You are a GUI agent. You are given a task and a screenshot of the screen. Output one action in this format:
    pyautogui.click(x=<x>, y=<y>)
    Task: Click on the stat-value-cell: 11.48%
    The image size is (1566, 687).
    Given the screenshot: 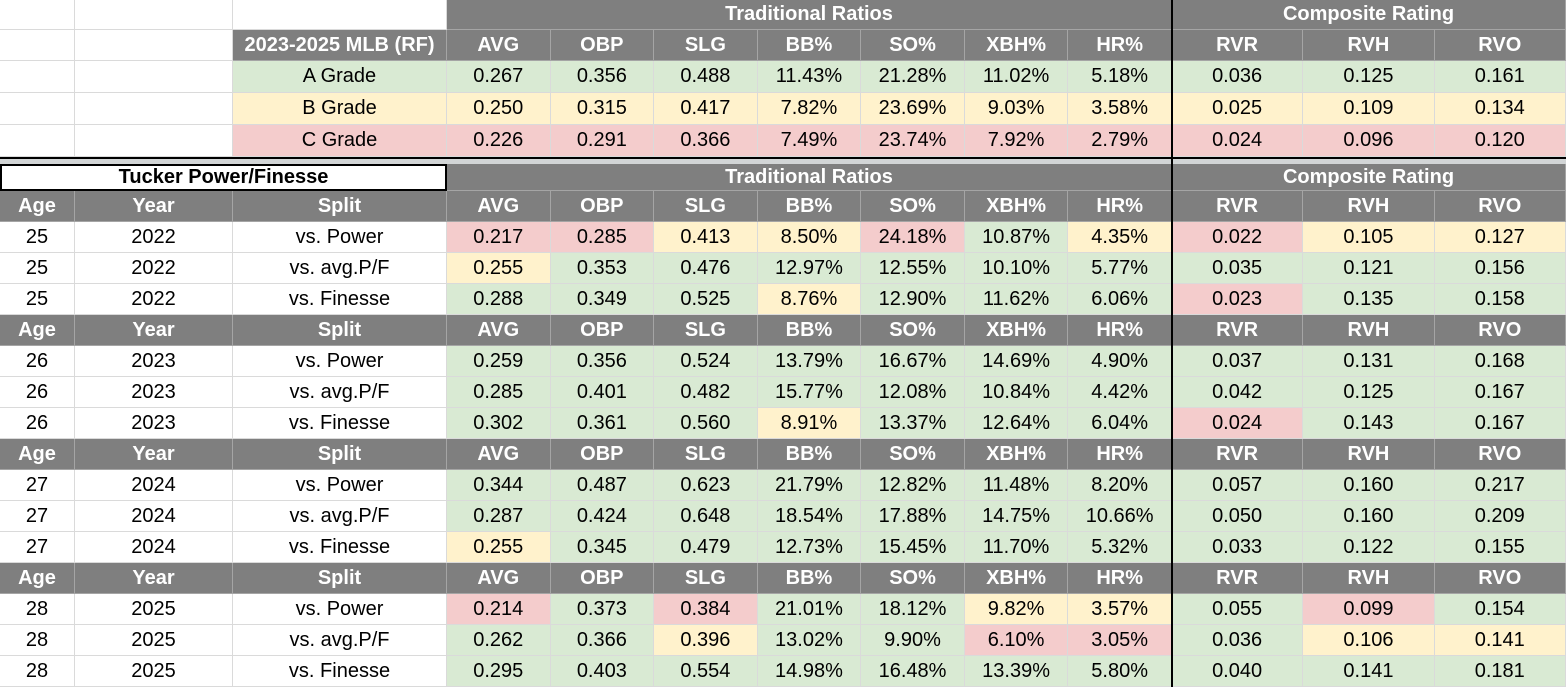 What is the action you would take?
    pyautogui.click(x=1016, y=485)
    